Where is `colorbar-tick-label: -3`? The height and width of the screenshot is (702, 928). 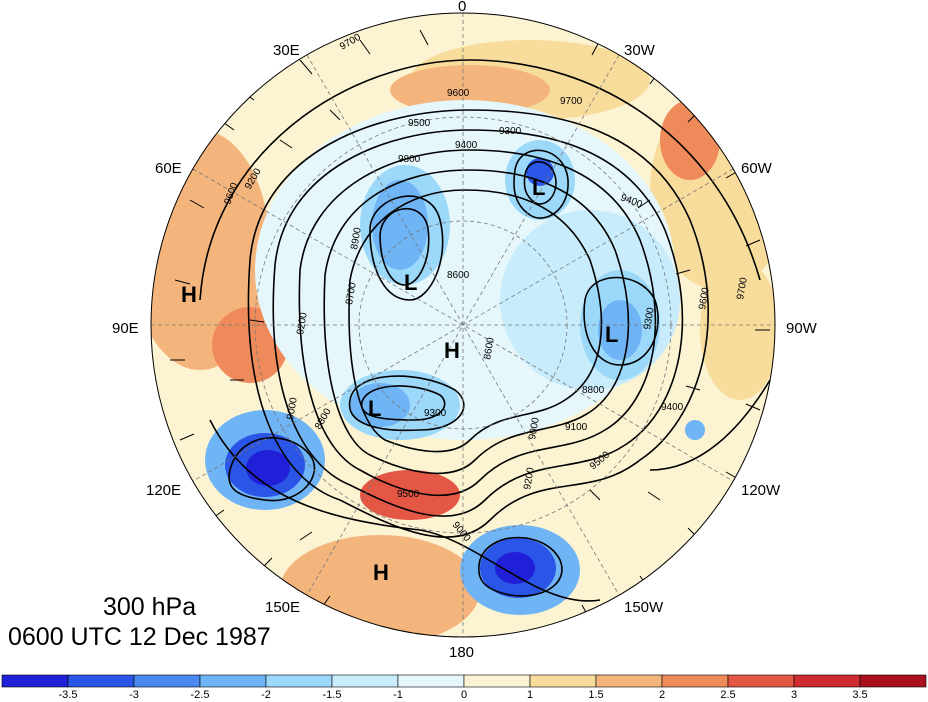
colorbar-tick-label: -3 is located at coordinates (134, 695).